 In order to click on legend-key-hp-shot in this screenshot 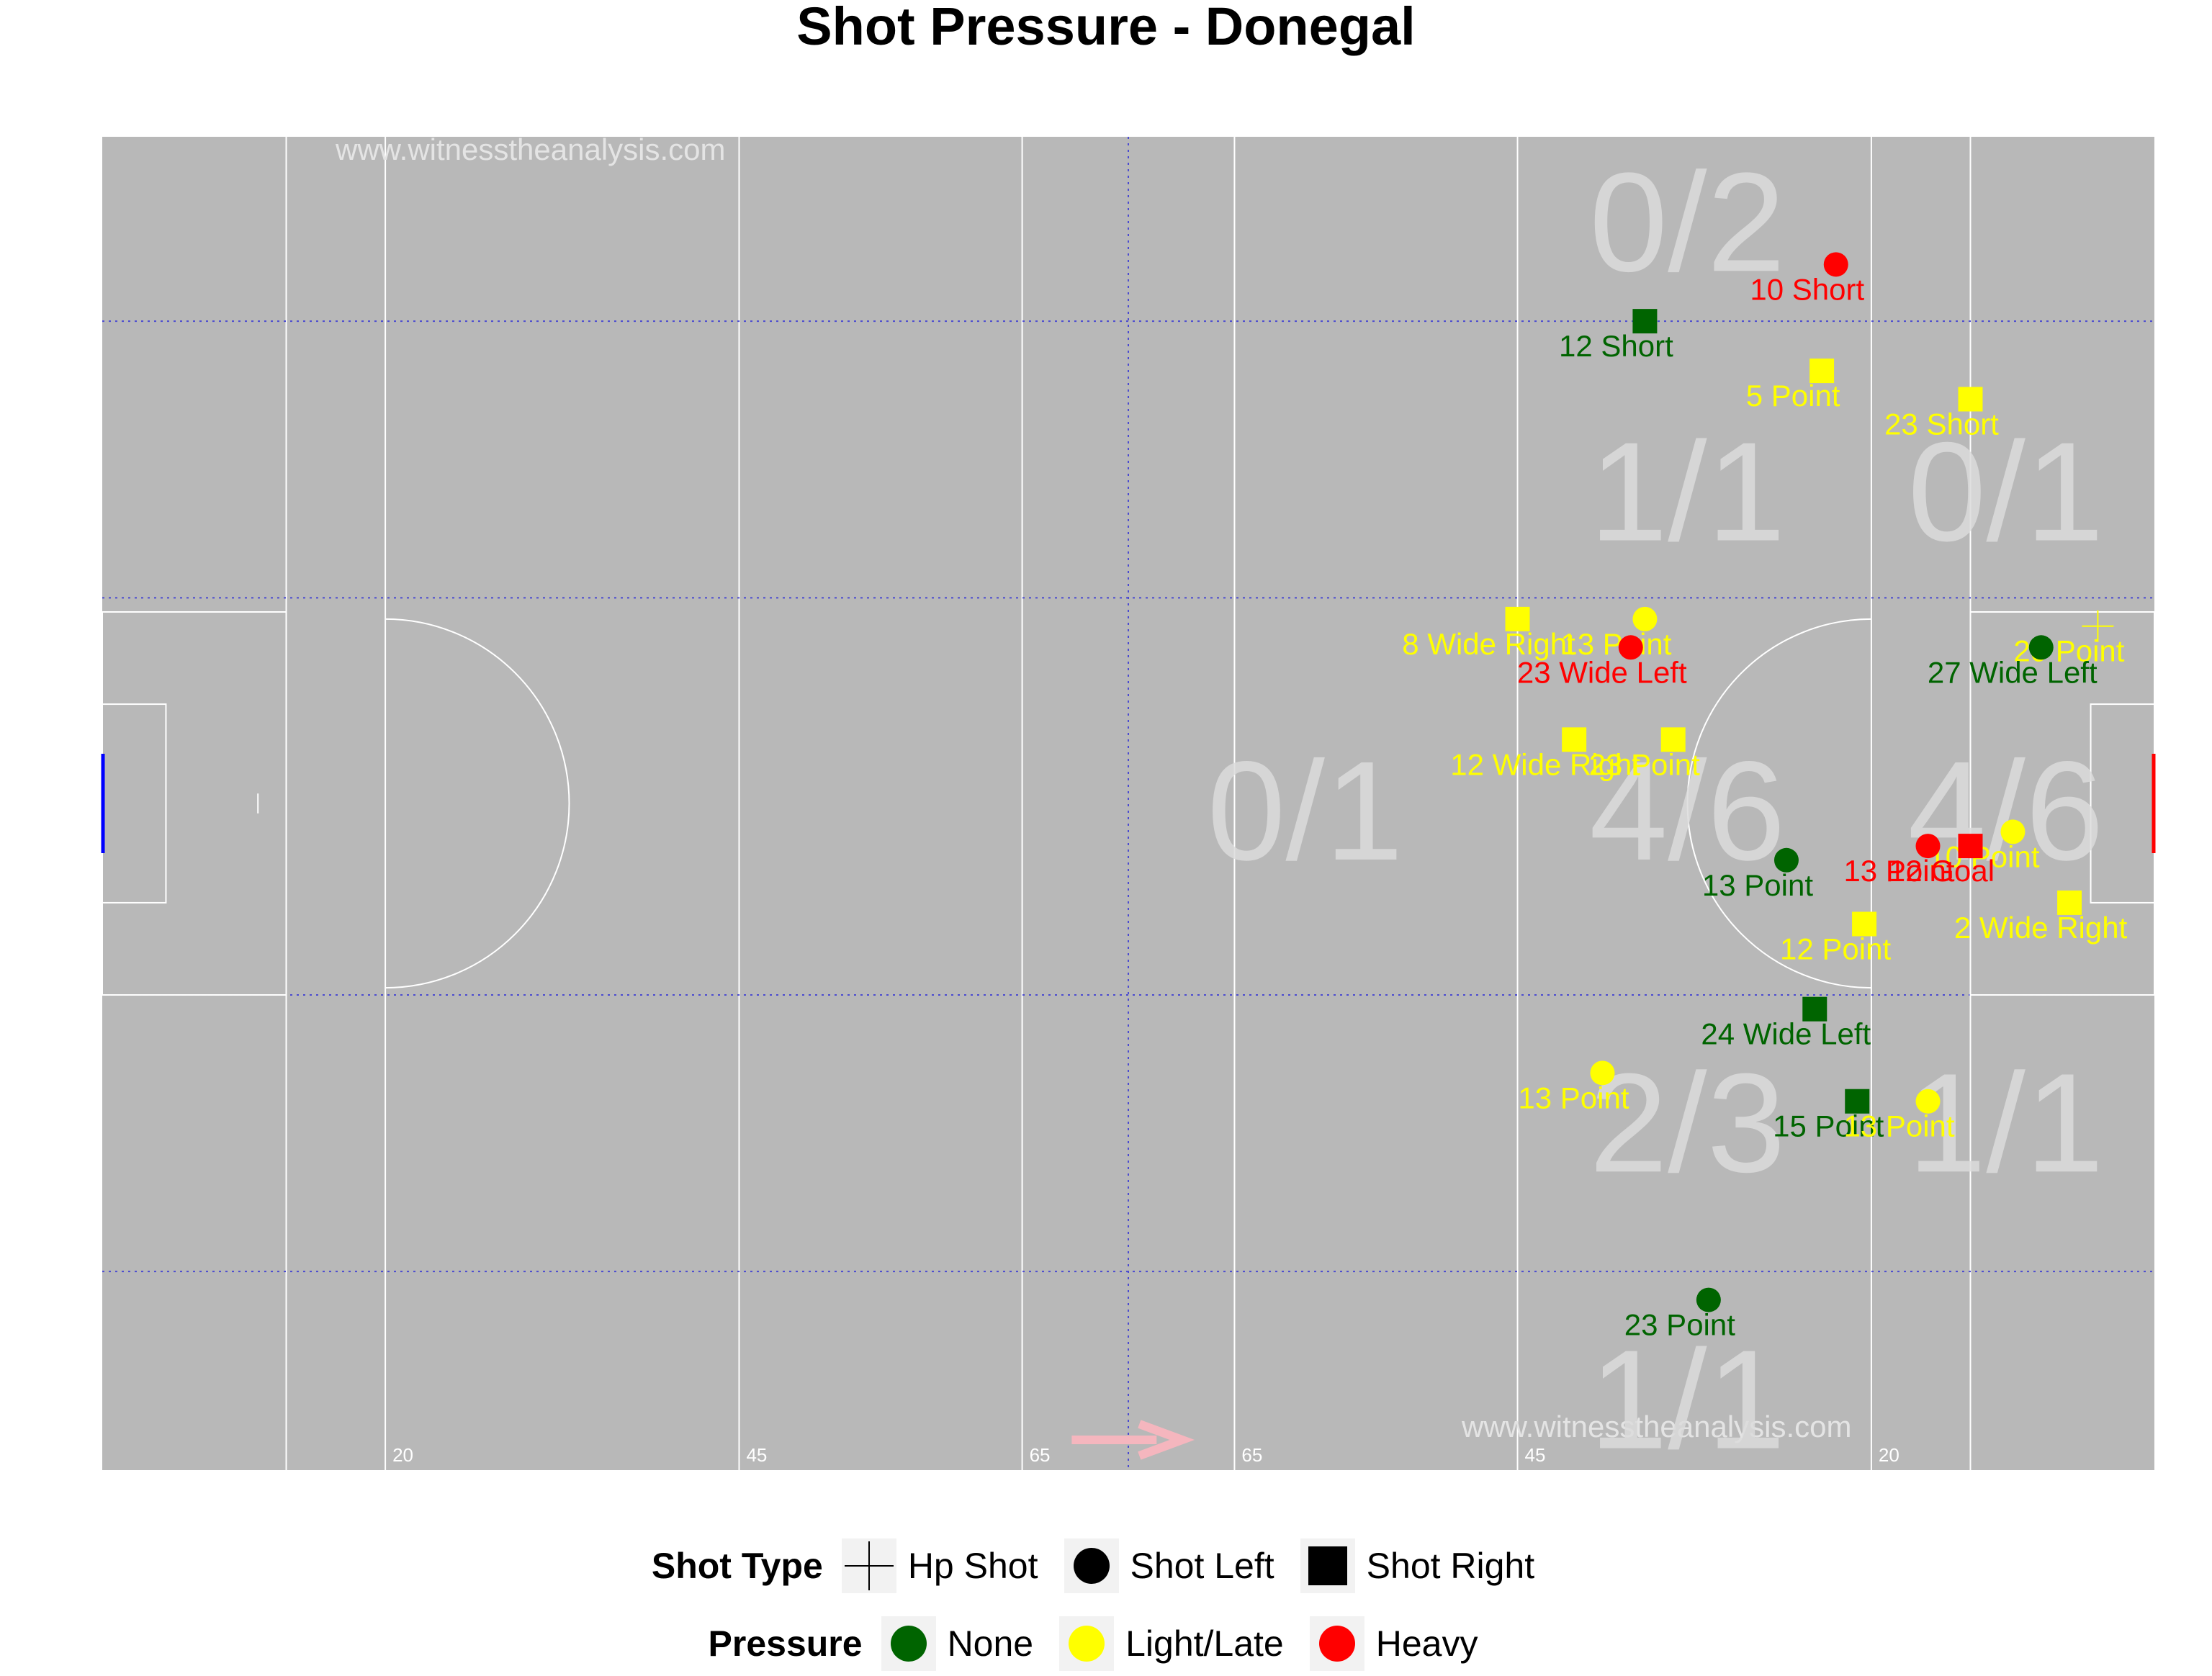, I will do `click(868, 1565)`.